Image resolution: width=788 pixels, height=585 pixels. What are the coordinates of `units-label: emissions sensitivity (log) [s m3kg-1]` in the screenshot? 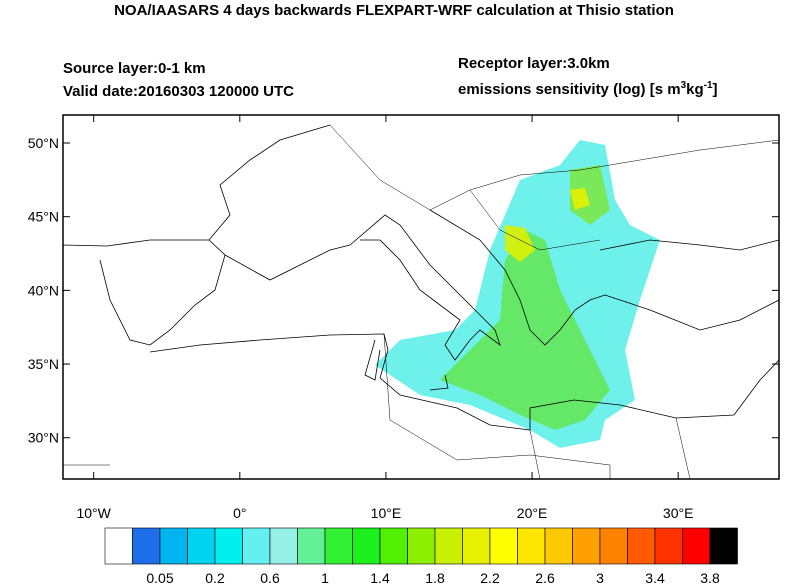 It's located at (588, 89).